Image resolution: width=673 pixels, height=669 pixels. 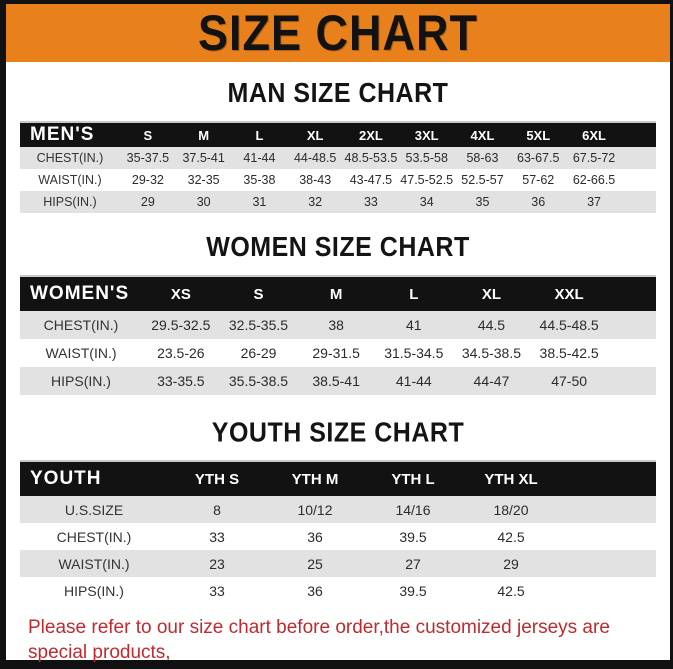 I want to click on size-value-cell: 32-35, so click(x=203, y=180).